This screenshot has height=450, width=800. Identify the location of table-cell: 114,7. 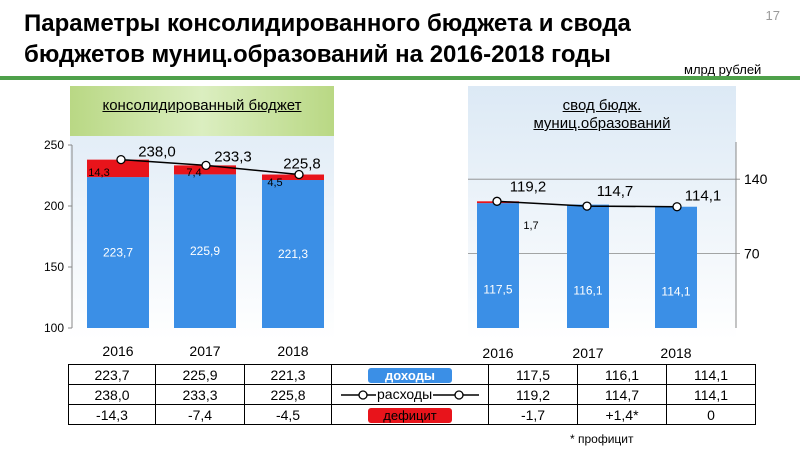
(622, 394).